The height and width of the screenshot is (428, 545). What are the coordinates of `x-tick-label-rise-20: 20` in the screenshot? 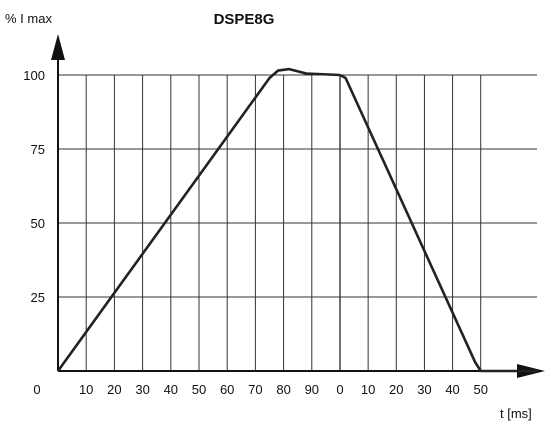 It's located at (114, 389).